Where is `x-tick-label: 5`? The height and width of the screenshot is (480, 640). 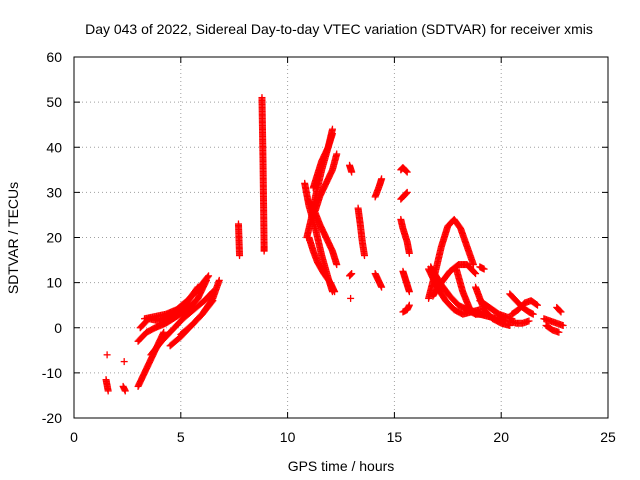 x-tick-label: 5 is located at coordinates (181, 437).